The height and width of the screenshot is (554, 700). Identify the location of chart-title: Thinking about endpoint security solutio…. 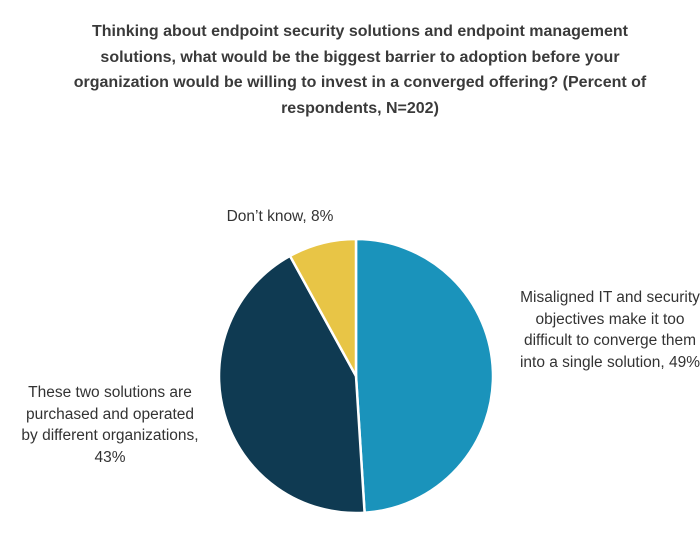
(360, 70).